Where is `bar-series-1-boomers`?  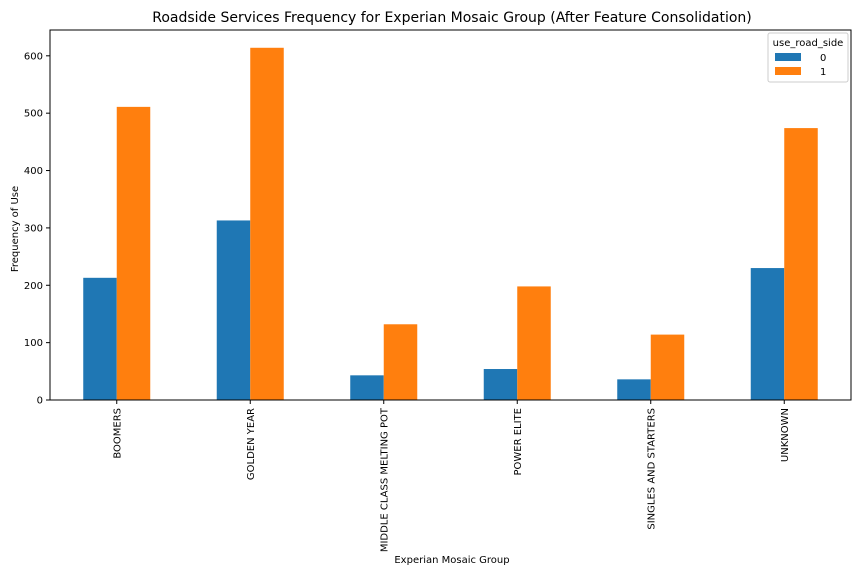
bar-series-1-boomers is located at coordinates (133, 253).